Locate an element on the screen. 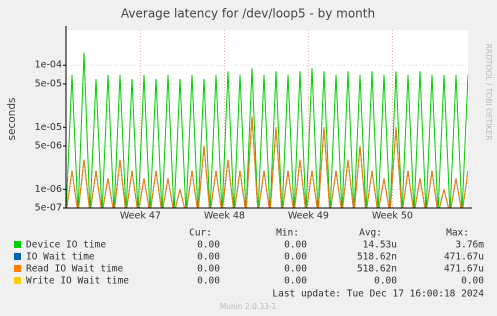 Image resolution: width=497 pixels, height=316 pixels. x-tick-label: Week 48 is located at coordinates (224, 216).